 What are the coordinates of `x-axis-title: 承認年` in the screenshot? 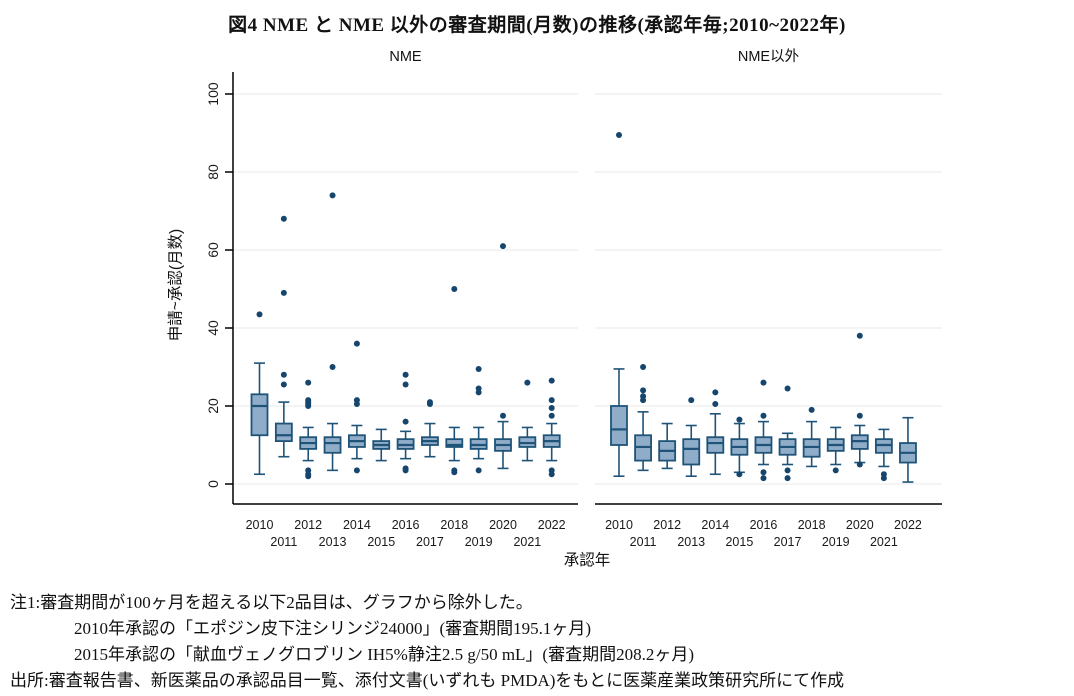 It's located at (587, 560).